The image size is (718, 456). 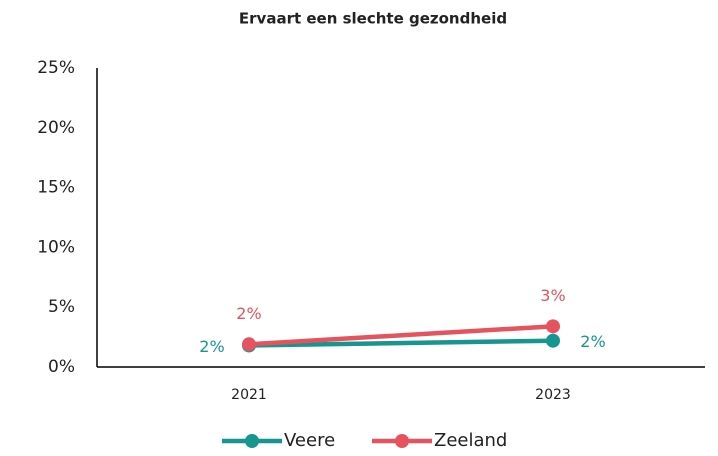 What do you see at coordinates (373, 19) in the screenshot?
I see `chart-title: Ervaart een slechte gezondheid` at bounding box center [373, 19].